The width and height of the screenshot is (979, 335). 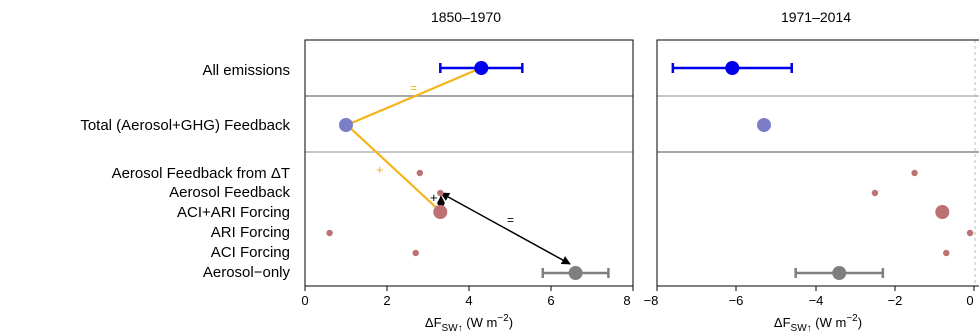 What do you see at coordinates (816, 300) in the screenshot?
I see `x-tick-label: −4` at bounding box center [816, 300].